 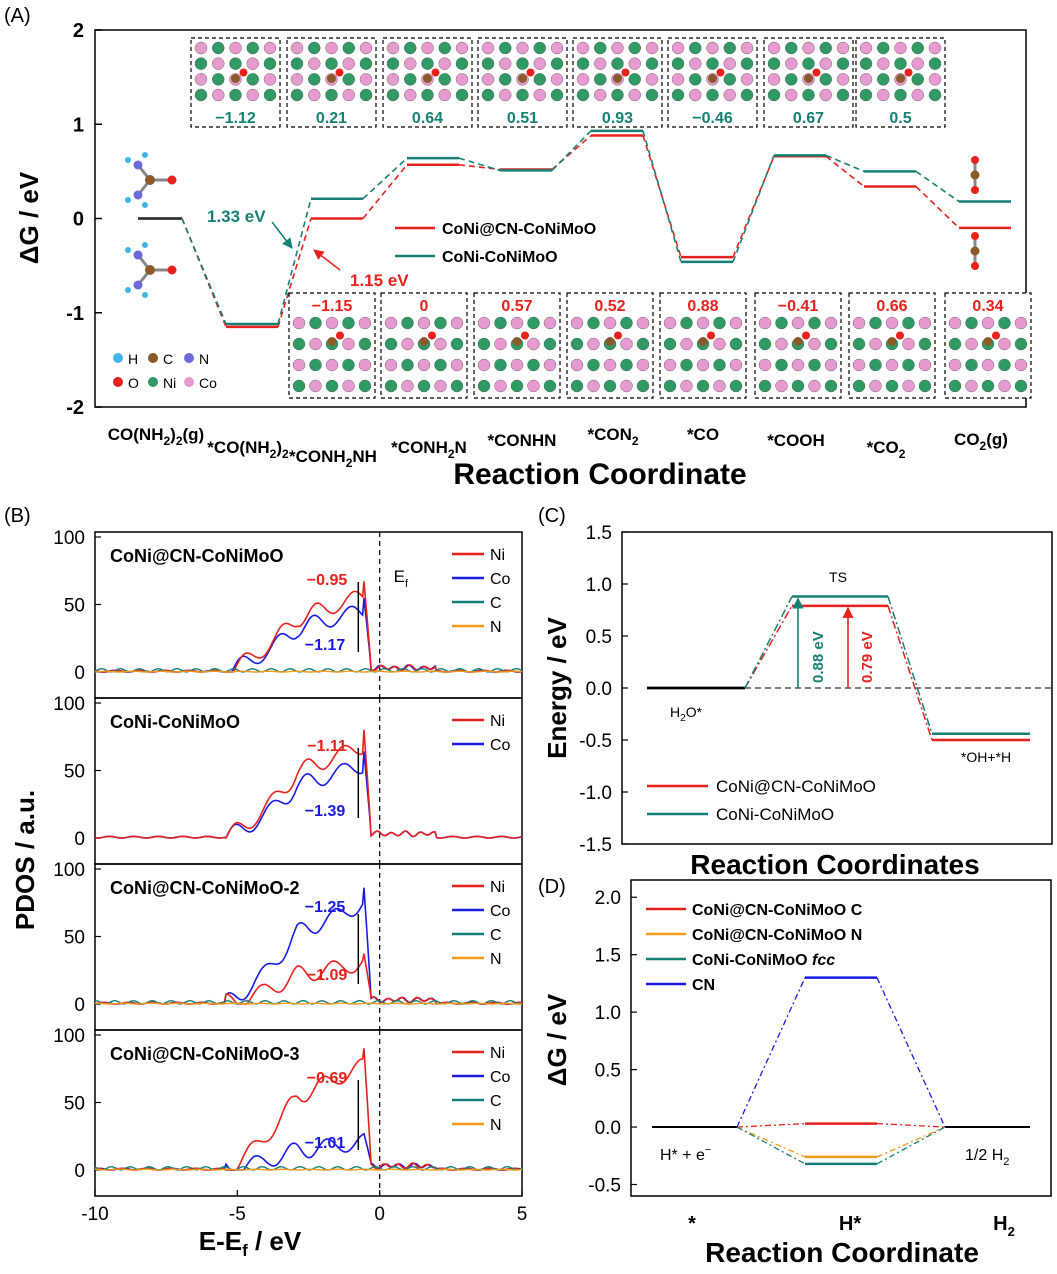 What do you see at coordinates (304, 1207) in the screenshot?
I see `panel-b-x-axis: -10 -5 0 5` at bounding box center [304, 1207].